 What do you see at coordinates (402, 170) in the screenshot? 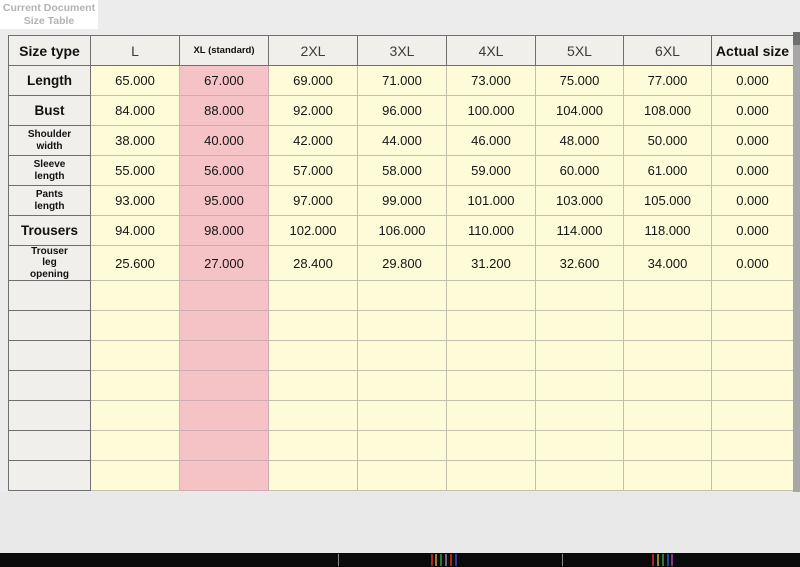
I see `size-cell: 58.000` at bounding box center [402, 170].